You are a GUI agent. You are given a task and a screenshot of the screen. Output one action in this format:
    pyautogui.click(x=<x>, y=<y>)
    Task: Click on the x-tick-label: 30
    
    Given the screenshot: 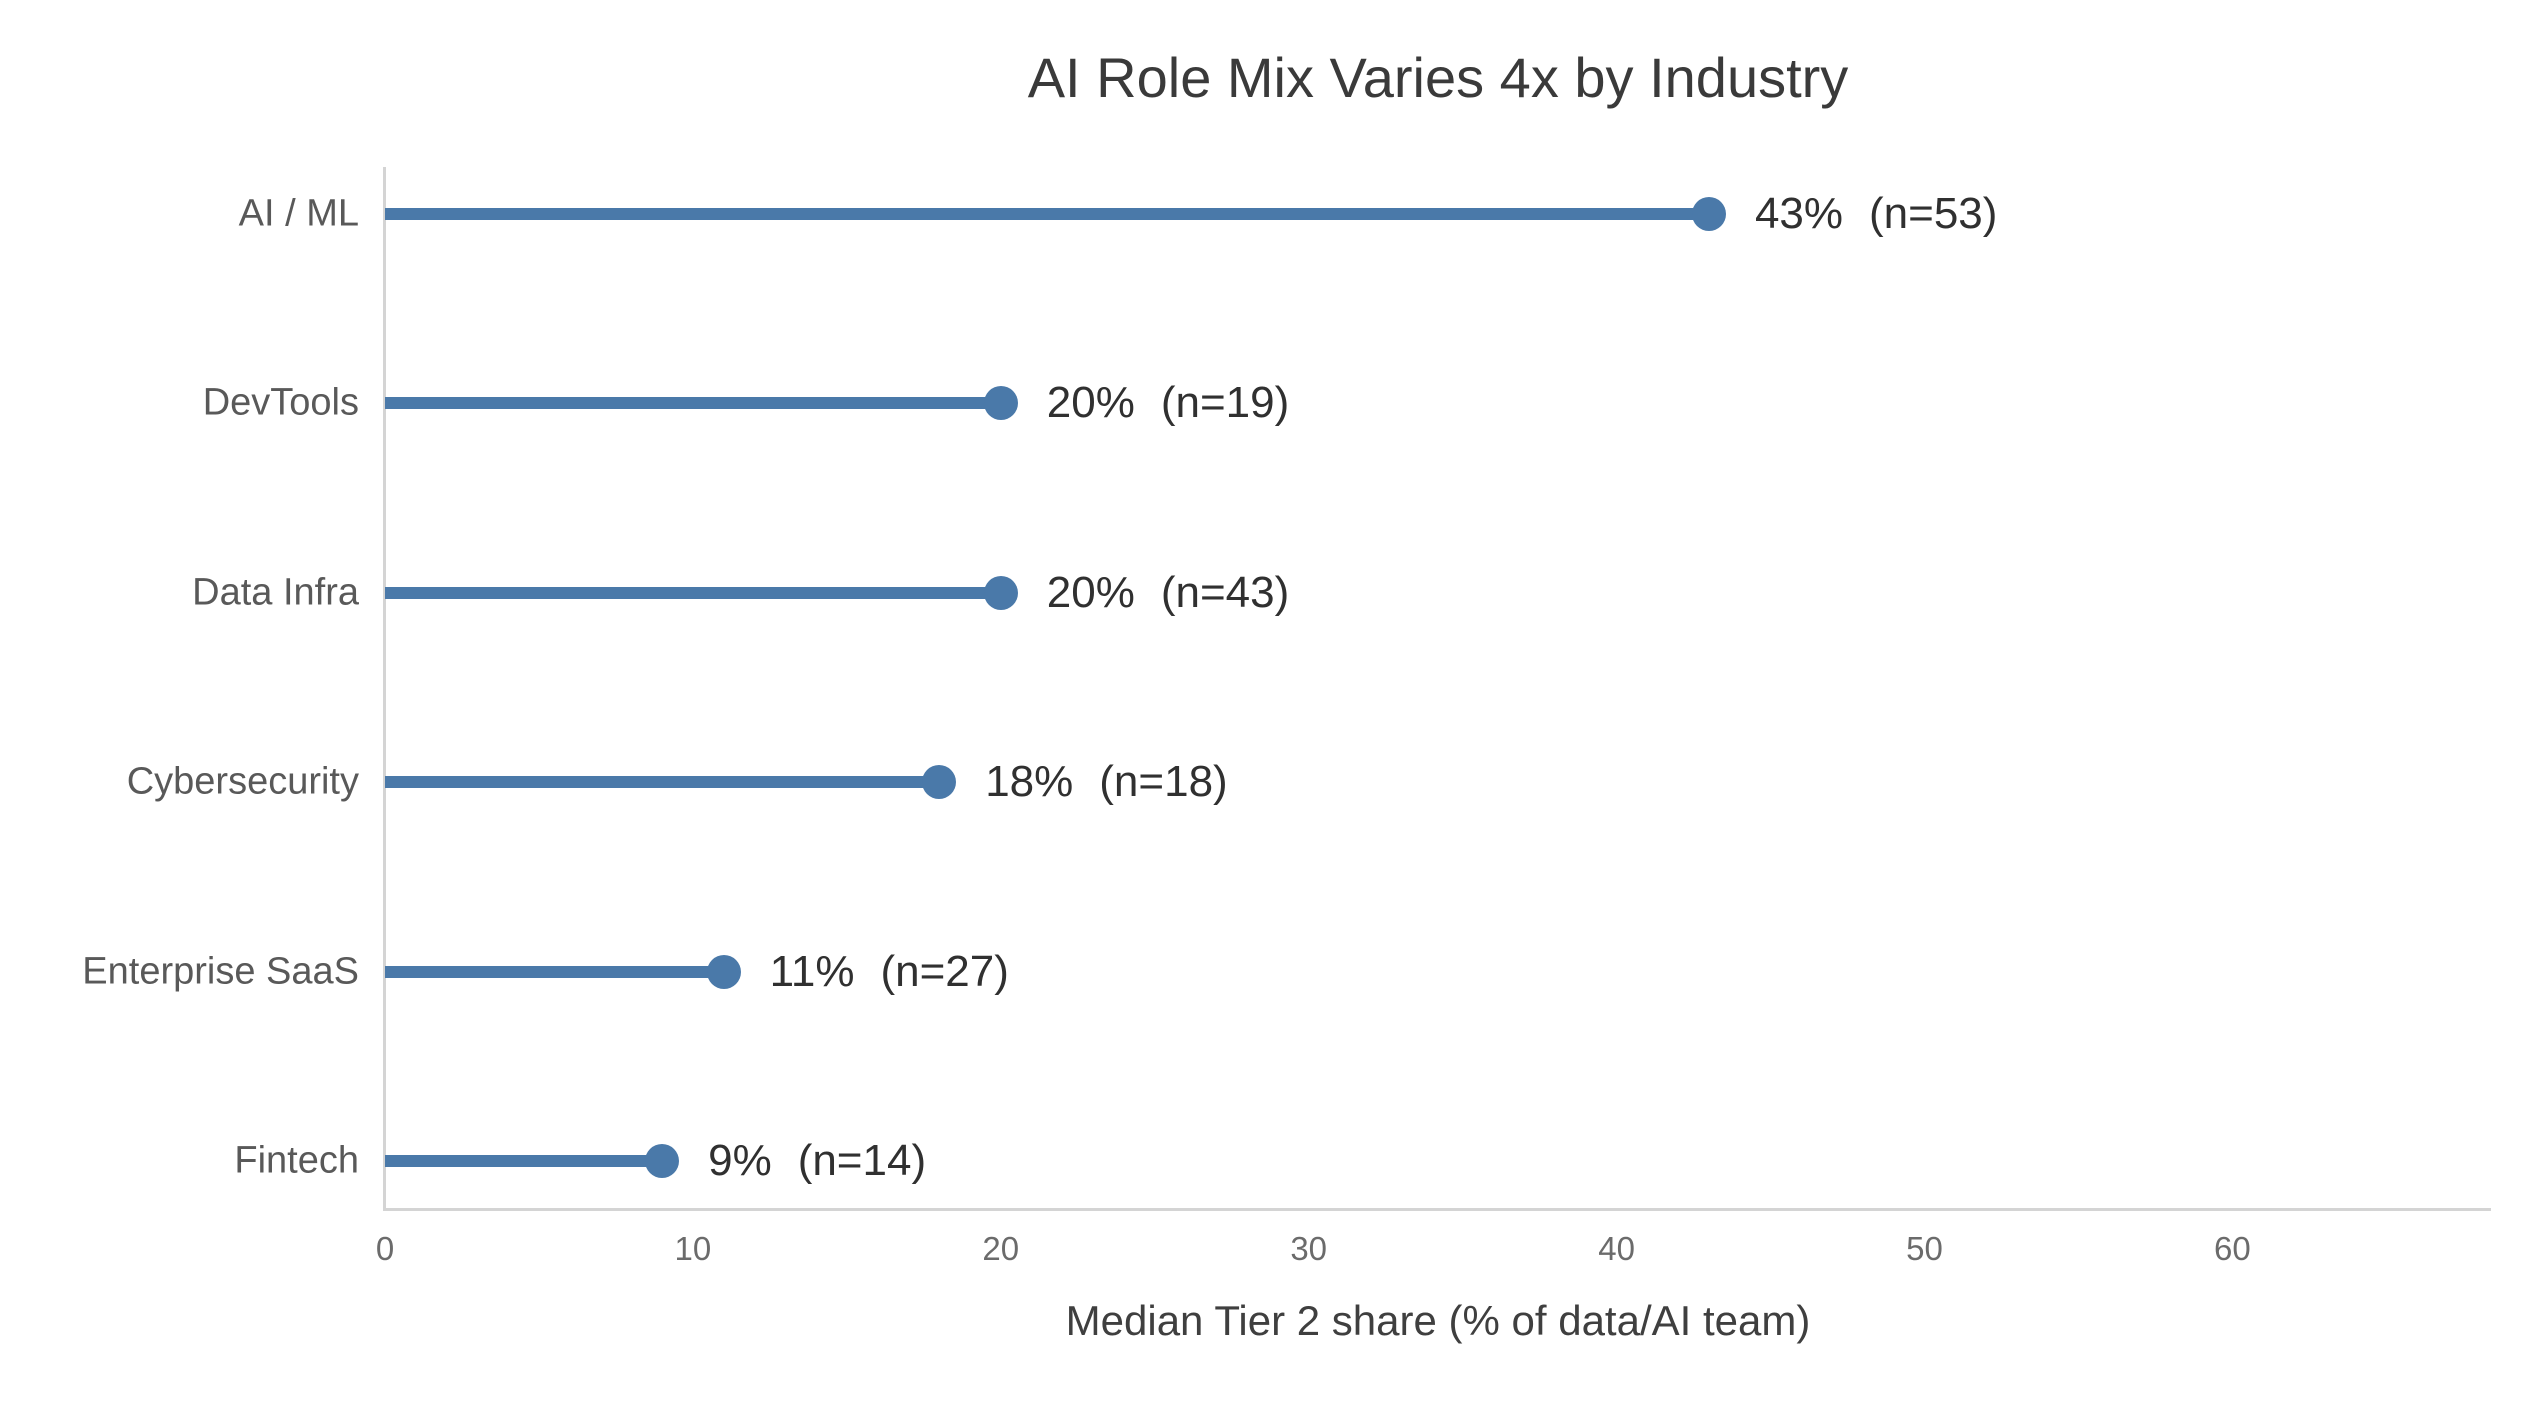 What is the action you would take?
    pyautogui.click(x=1309, y=1248)
    